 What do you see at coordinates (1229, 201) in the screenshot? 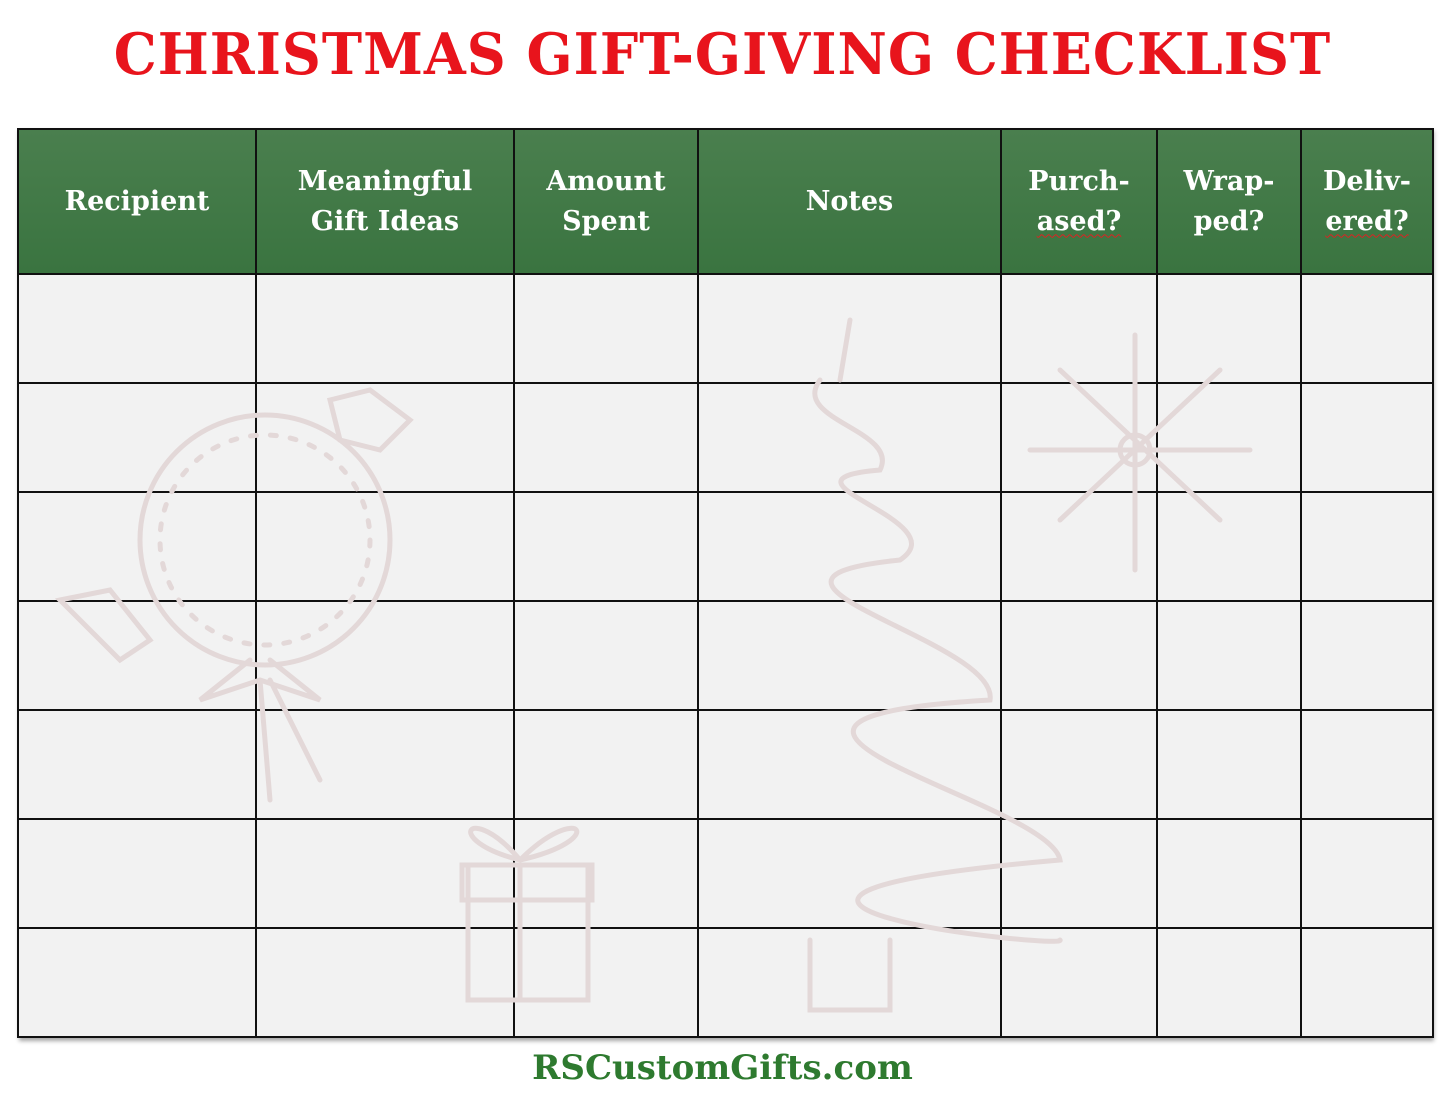
I see `header-wrapped: Wrap-ped?` at bounding box center [1229, 201].